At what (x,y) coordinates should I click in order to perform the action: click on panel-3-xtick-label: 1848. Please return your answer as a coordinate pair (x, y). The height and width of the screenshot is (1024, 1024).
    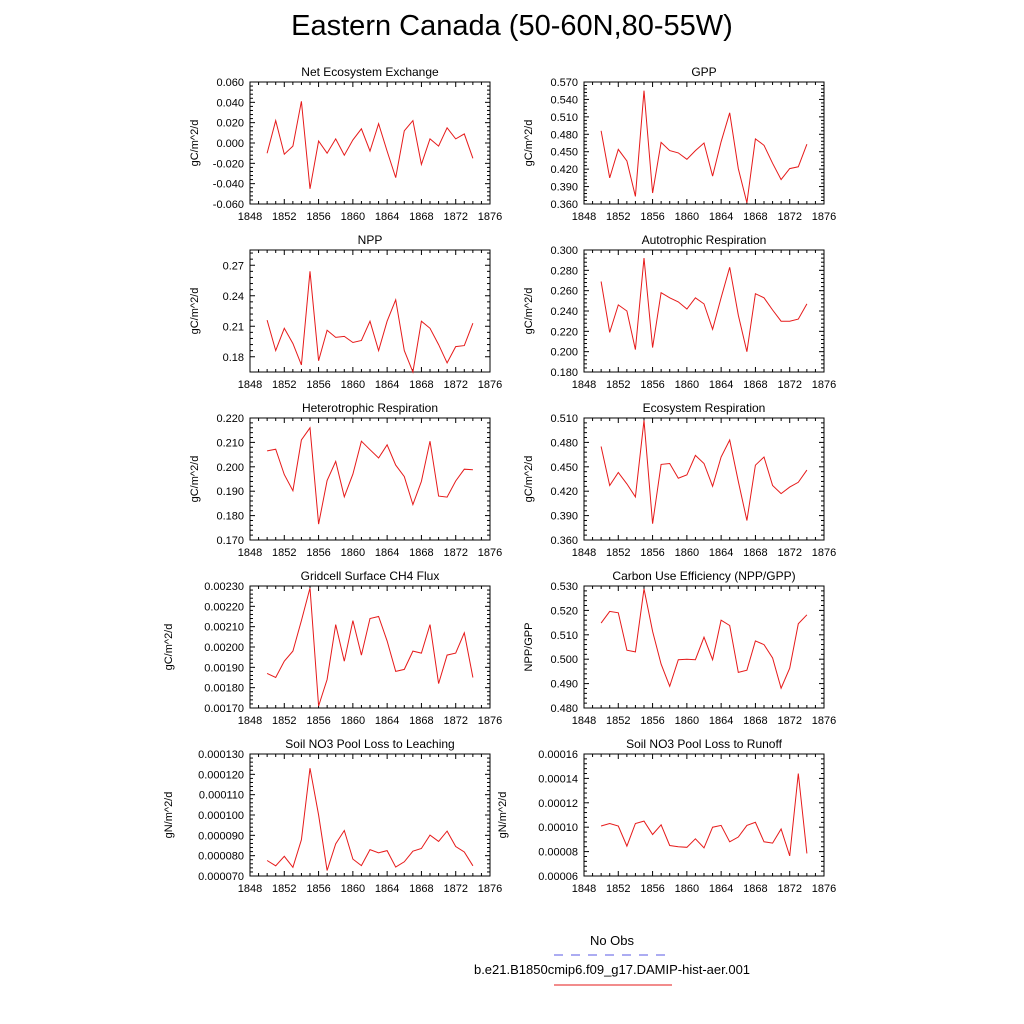
    Looking at the image, I should click on (250, 385).